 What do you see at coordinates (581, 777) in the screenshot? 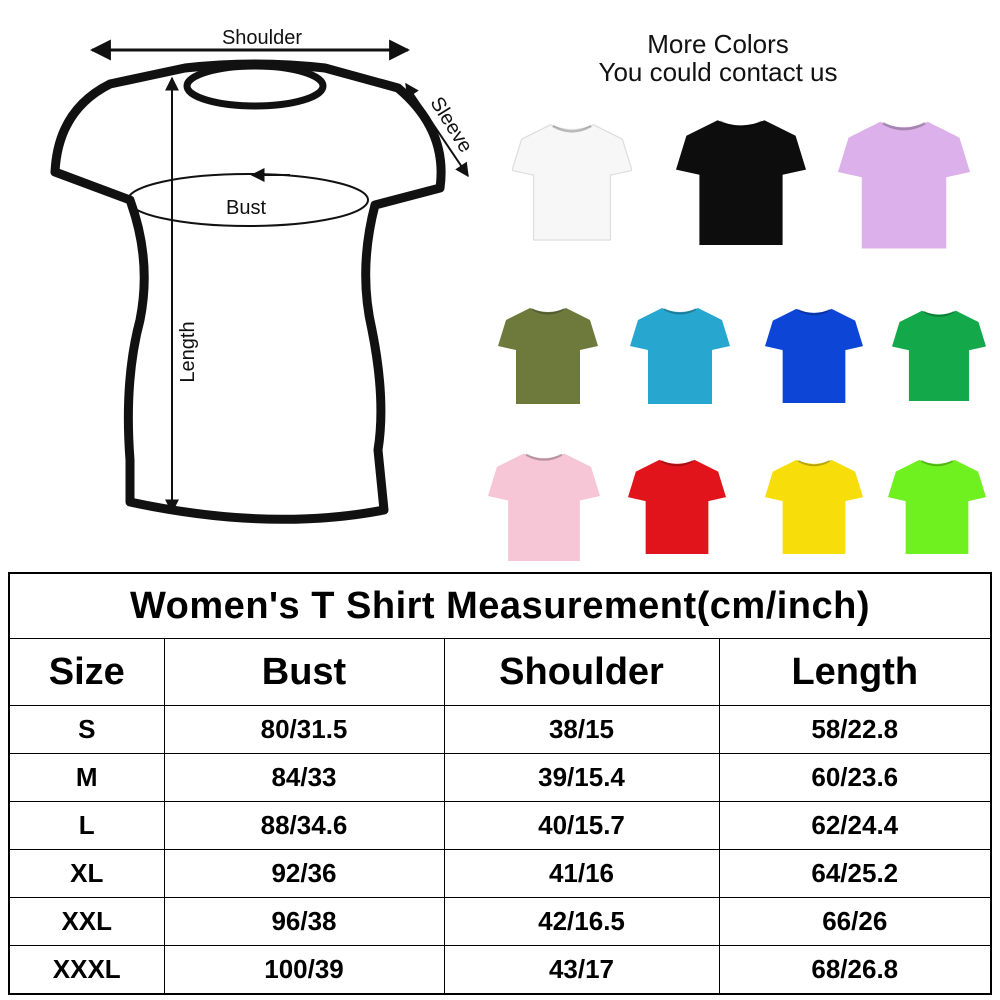
I see `measure-cell: 39/15.4` at bounding box center [581, 777].